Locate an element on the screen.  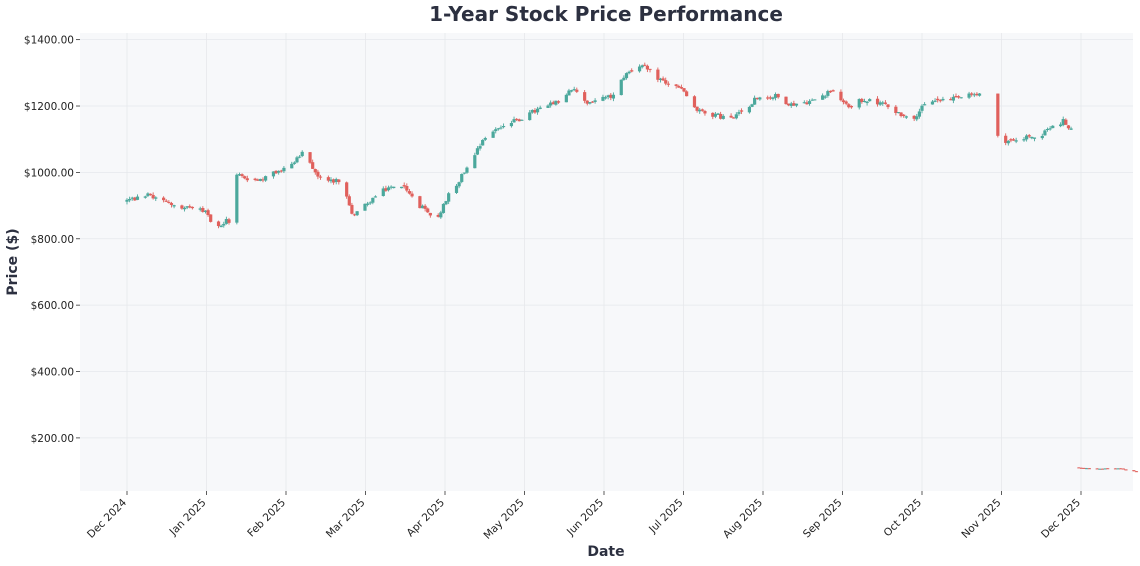
y-tick-label: $1400.00 is located at coordinates (49, 41).